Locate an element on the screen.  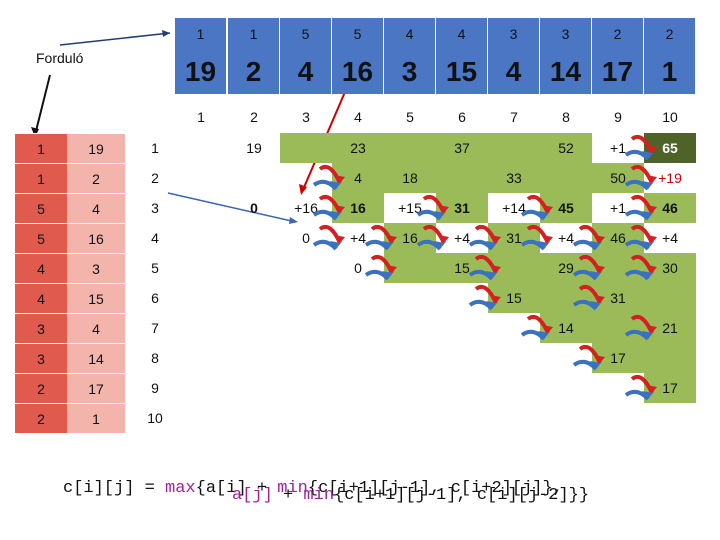
table-cell: 30 is located at coordinates (670, 268).